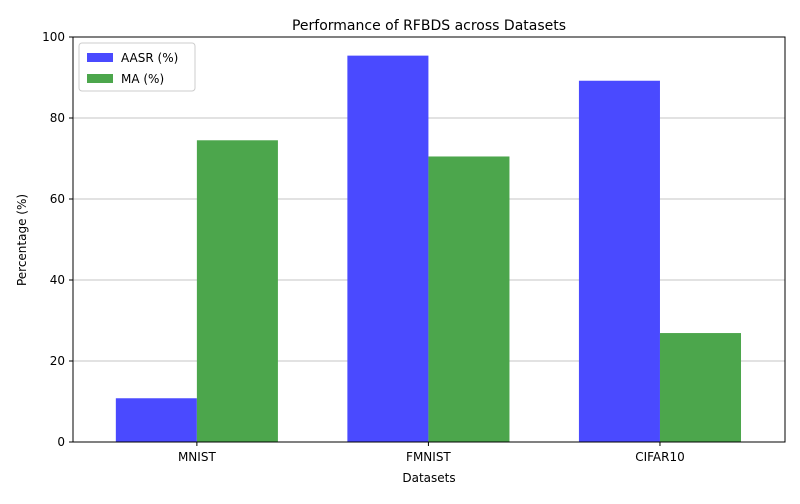  Describe the element at coordinates (429, 26) in the screenshot. I see `chart-title: Performance of RFBDS across Datasets` at that location.